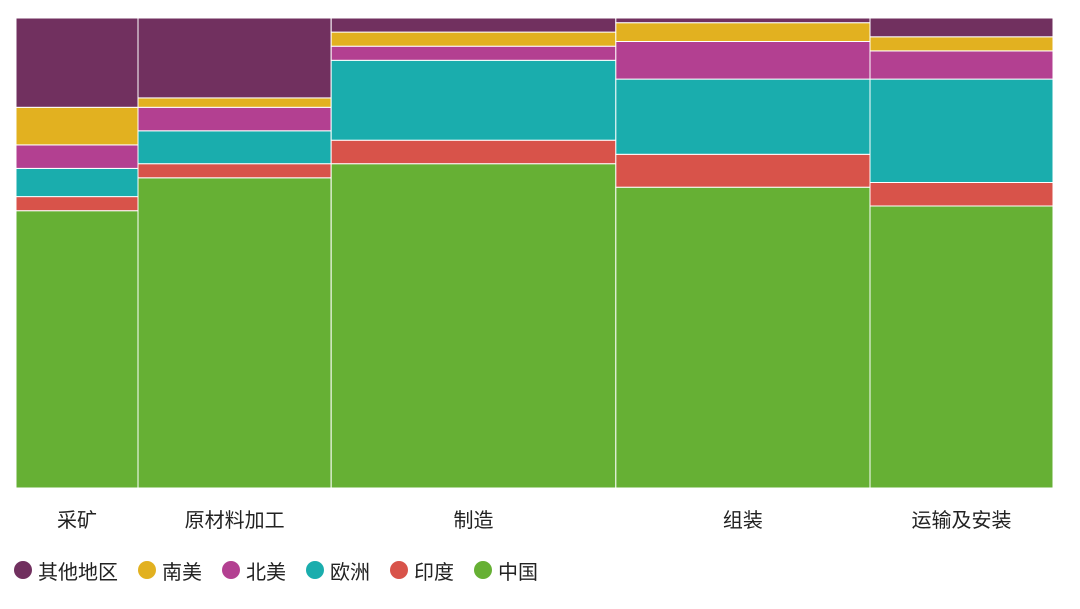  I want to click on legend-item: 其他地区, so click(66, 570).